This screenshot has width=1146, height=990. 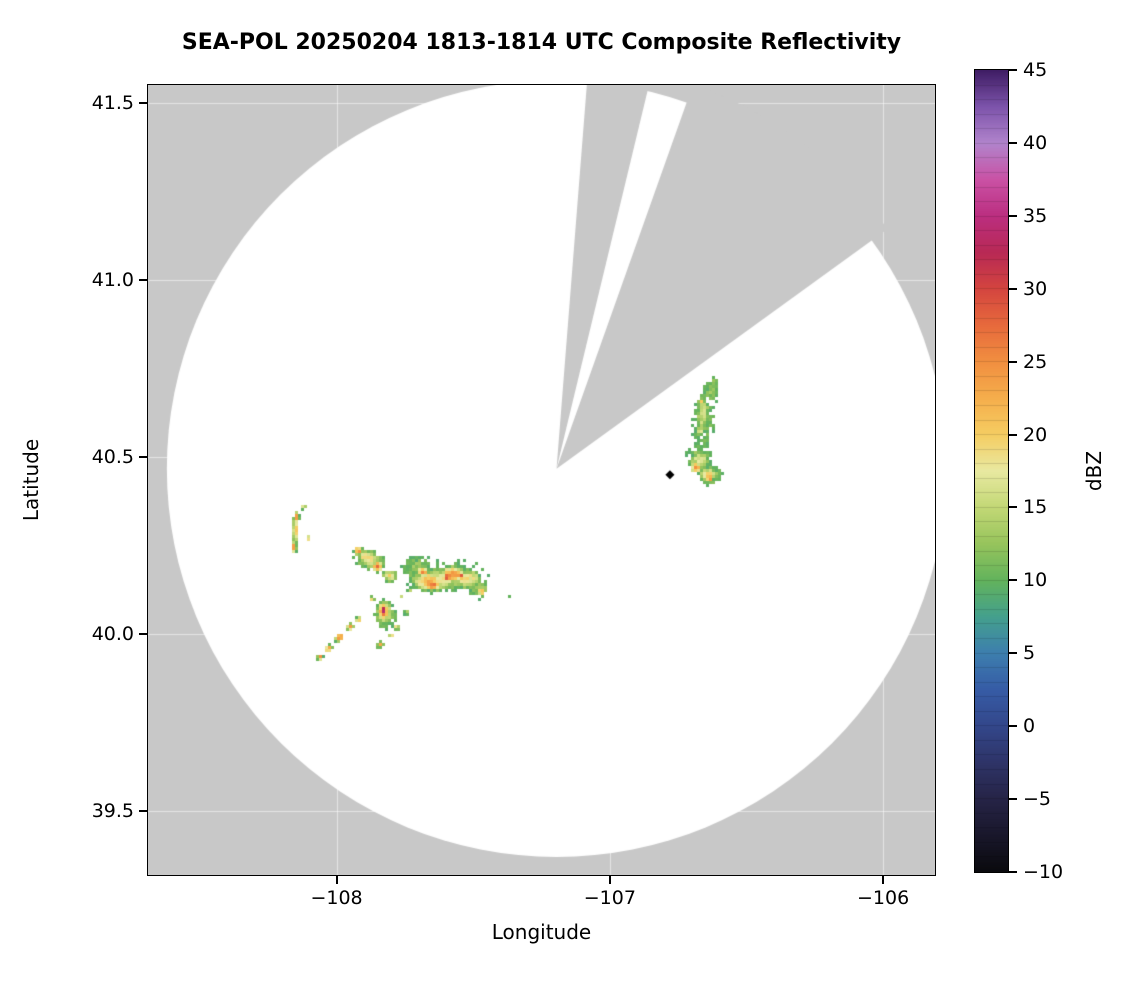 What do you see at coordinates (883, 898) in the screenshot?
I see `x-tick-label: −106` at bounding box center [883, 898].